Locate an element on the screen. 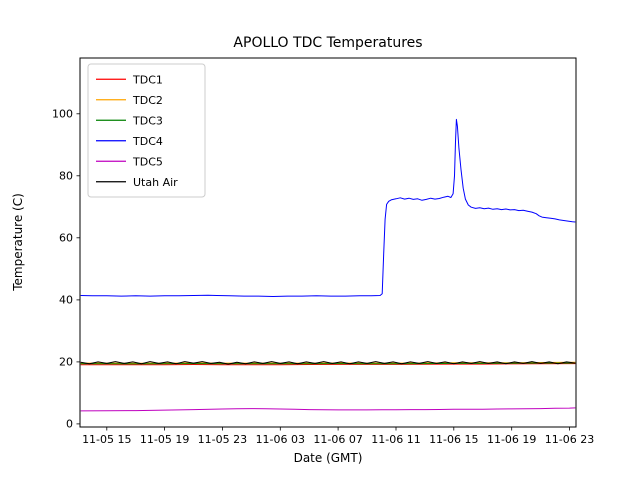 The width and height of the screenshot is (640, 480). x-tick-label: 11-06 03 is located at coordinates (280, 439).